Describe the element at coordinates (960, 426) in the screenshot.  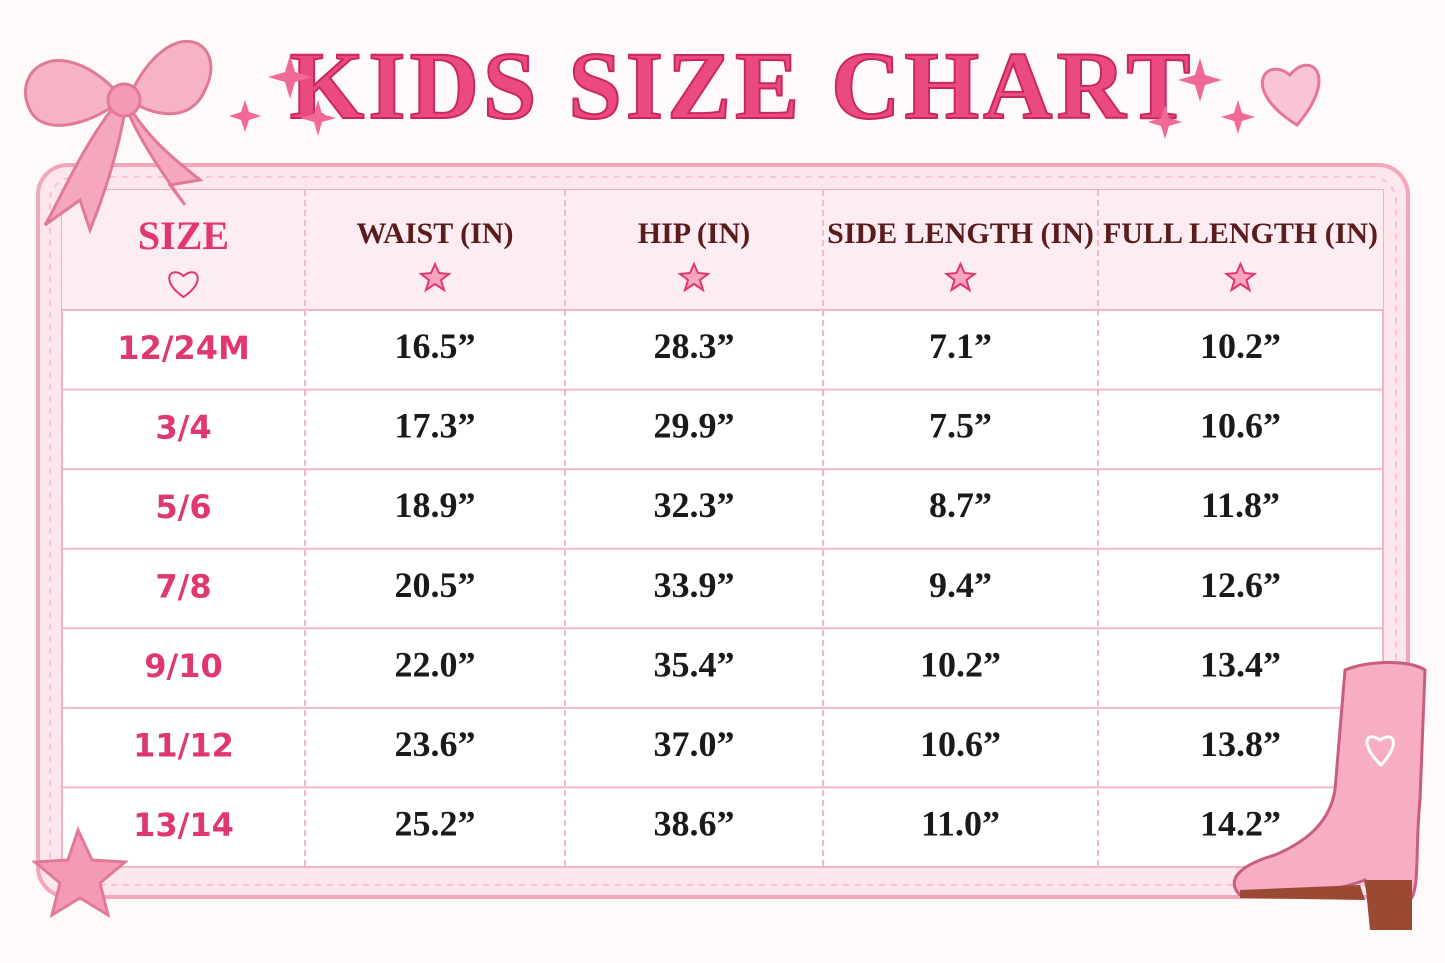
I see `measurement: 7.5”` at that location.